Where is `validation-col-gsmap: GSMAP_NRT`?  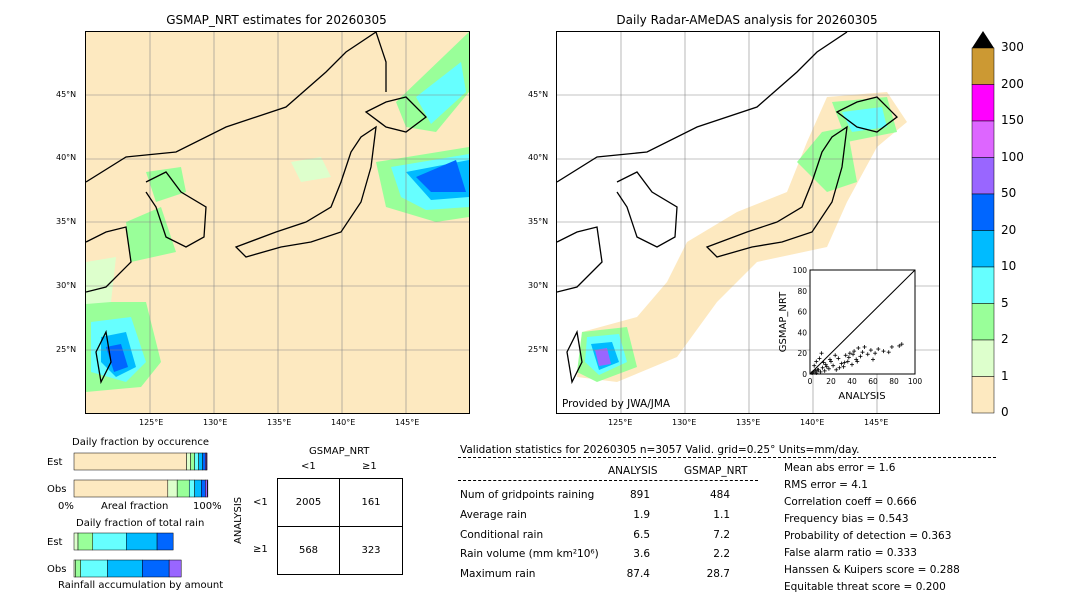 validation-col-gsmap: GSMAP_NRT is located at coordinates (716, 471).